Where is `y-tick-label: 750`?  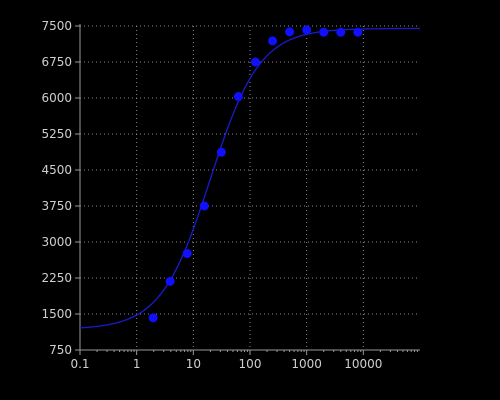
y-tick-label: 750 is located at coordinates (60, 350).